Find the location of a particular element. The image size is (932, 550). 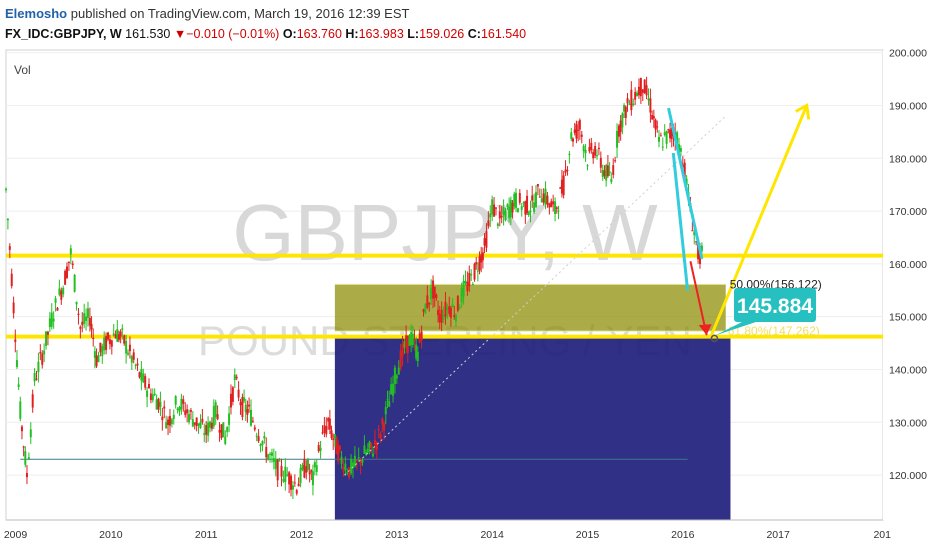

time-tick-label: 2014 is located at coordinates (492, 535).